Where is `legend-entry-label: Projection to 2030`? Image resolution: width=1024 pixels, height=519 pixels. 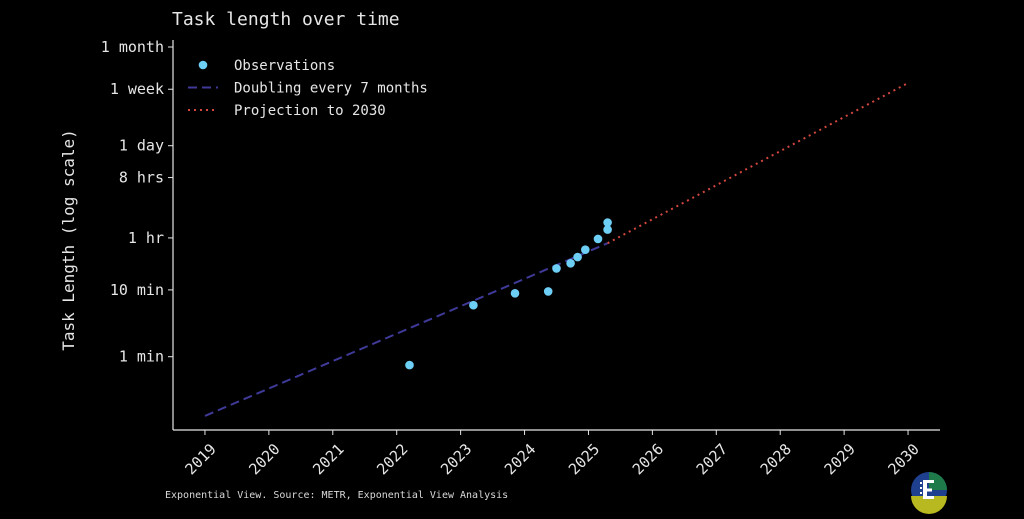
legend-entry-label: Projection to 2030 is located at coordinates (310, 111).